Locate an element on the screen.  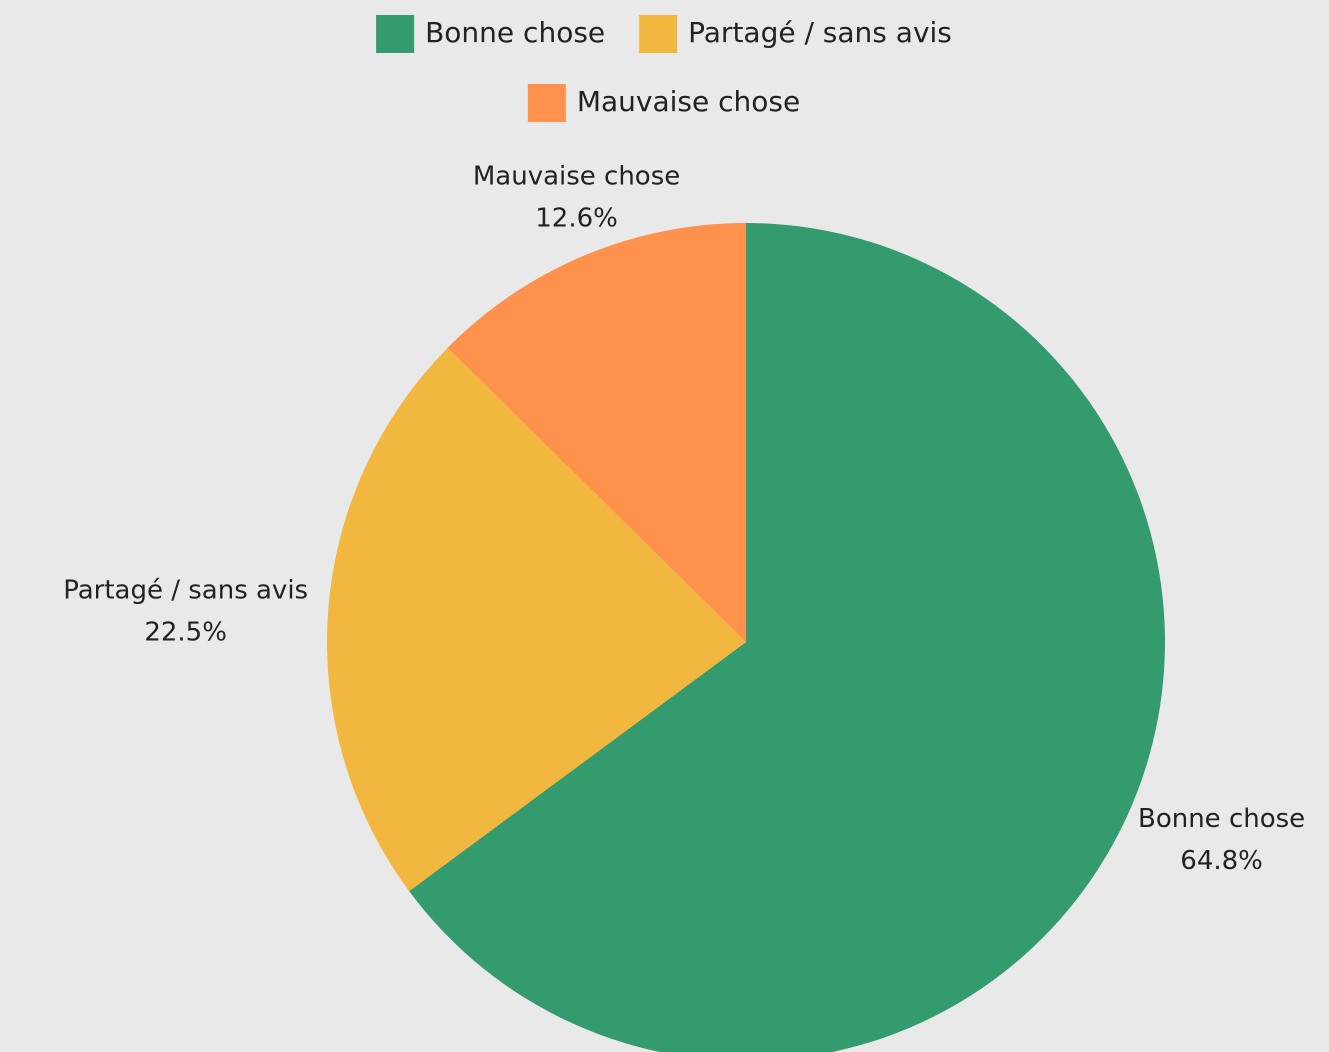
slice-label: Partagé / sans avis is located at coordinates (185, 590).